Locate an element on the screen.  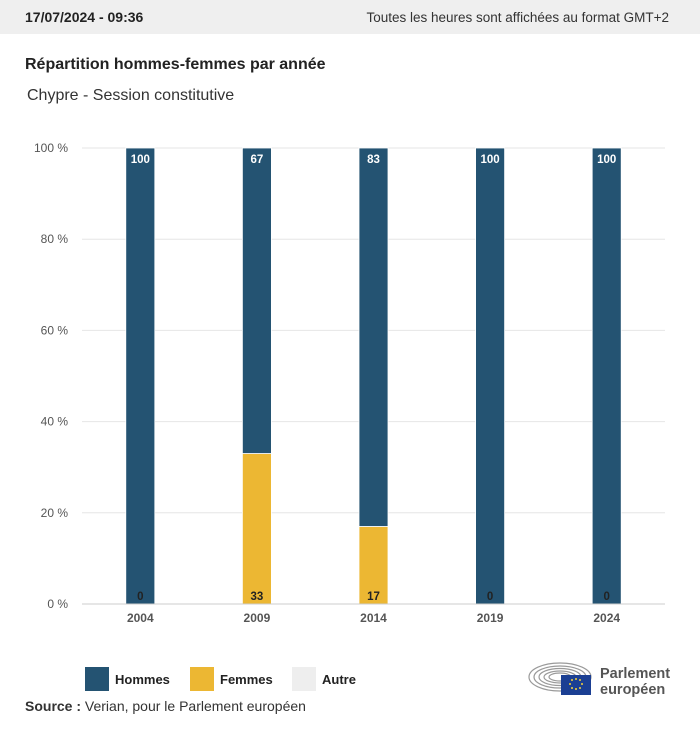
source-text: Verian, pour le Parlement européen is located at coordinates (195, 706).